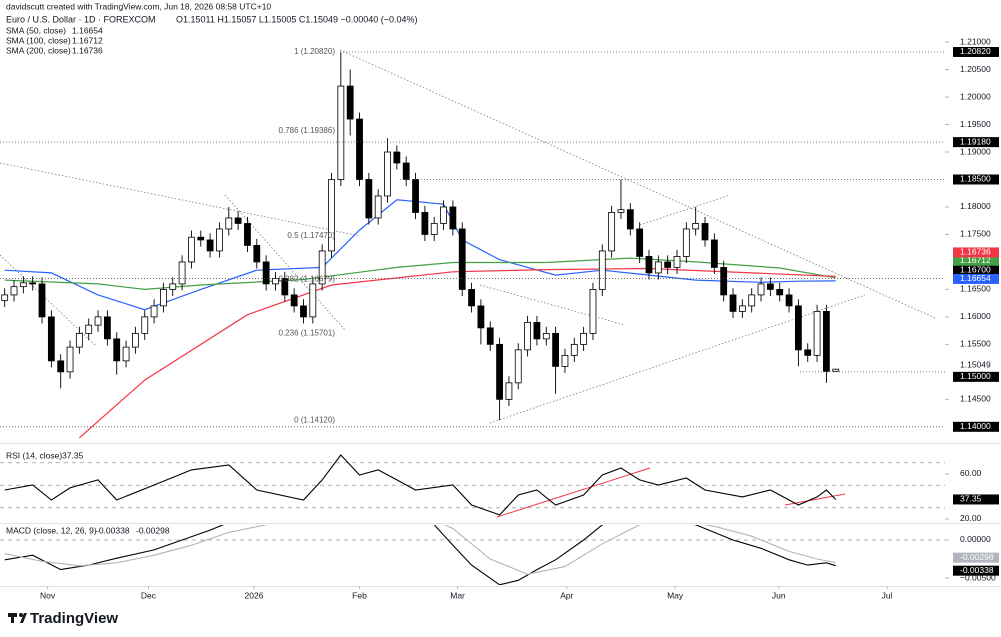  Describe the element at coordinates (307, 332) in the screenshot. I see `fib-label: 0.236 (1.15701)` at that location.